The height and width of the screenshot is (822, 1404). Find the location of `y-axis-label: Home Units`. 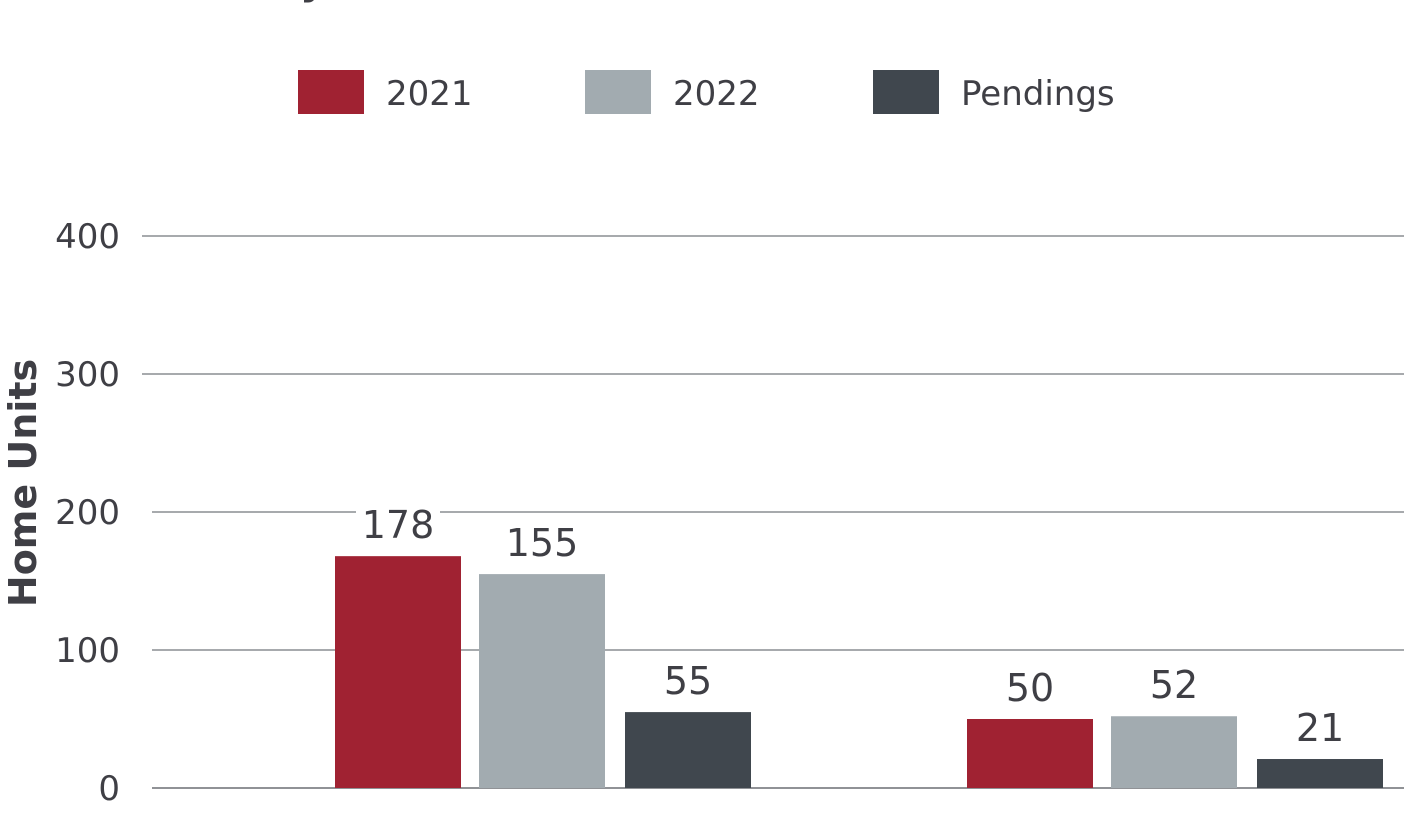

y-axis-label: Home Units is located at coordinates (23, 483).